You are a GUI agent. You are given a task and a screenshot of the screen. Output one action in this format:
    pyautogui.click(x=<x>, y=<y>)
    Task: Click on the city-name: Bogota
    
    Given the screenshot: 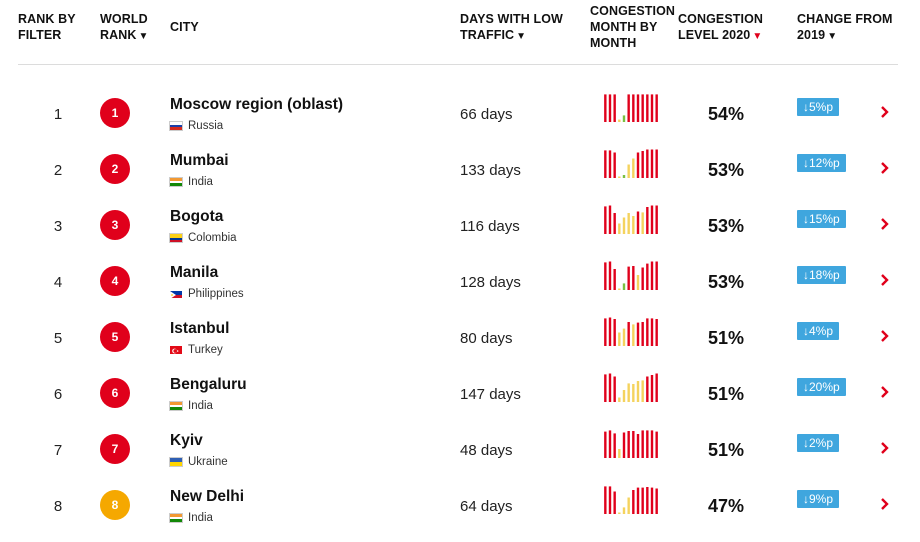 What is the action you would take?
    pyautogui.click(x=197, y=216)
    